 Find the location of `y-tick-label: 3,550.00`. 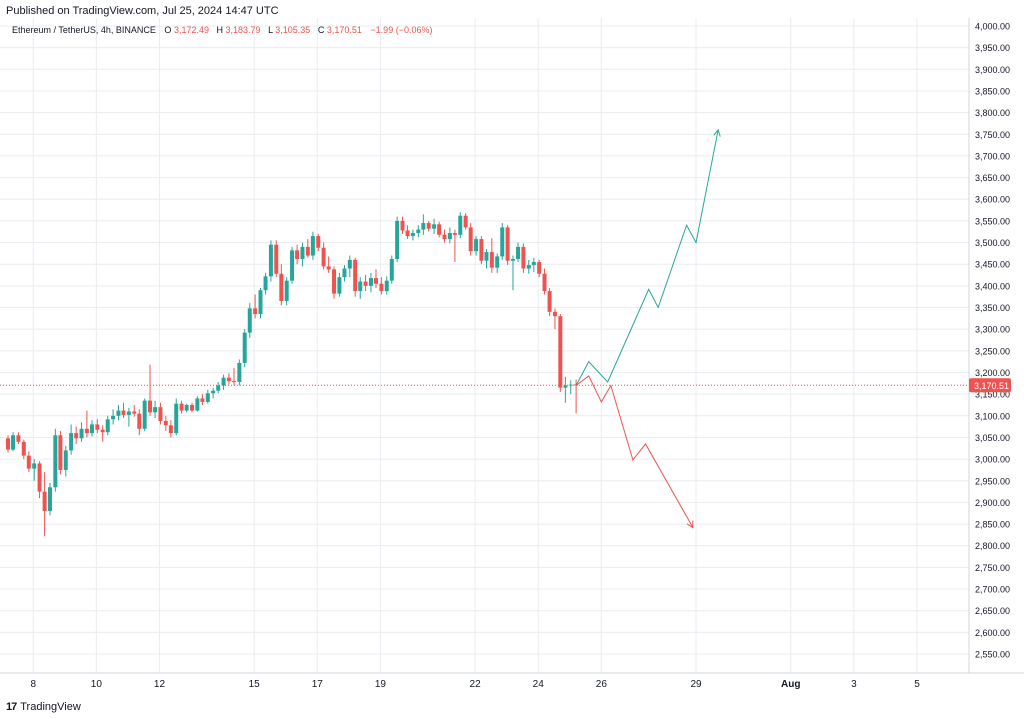

y-tick-label: 3,550.00 is located at coordinates (992, 221).